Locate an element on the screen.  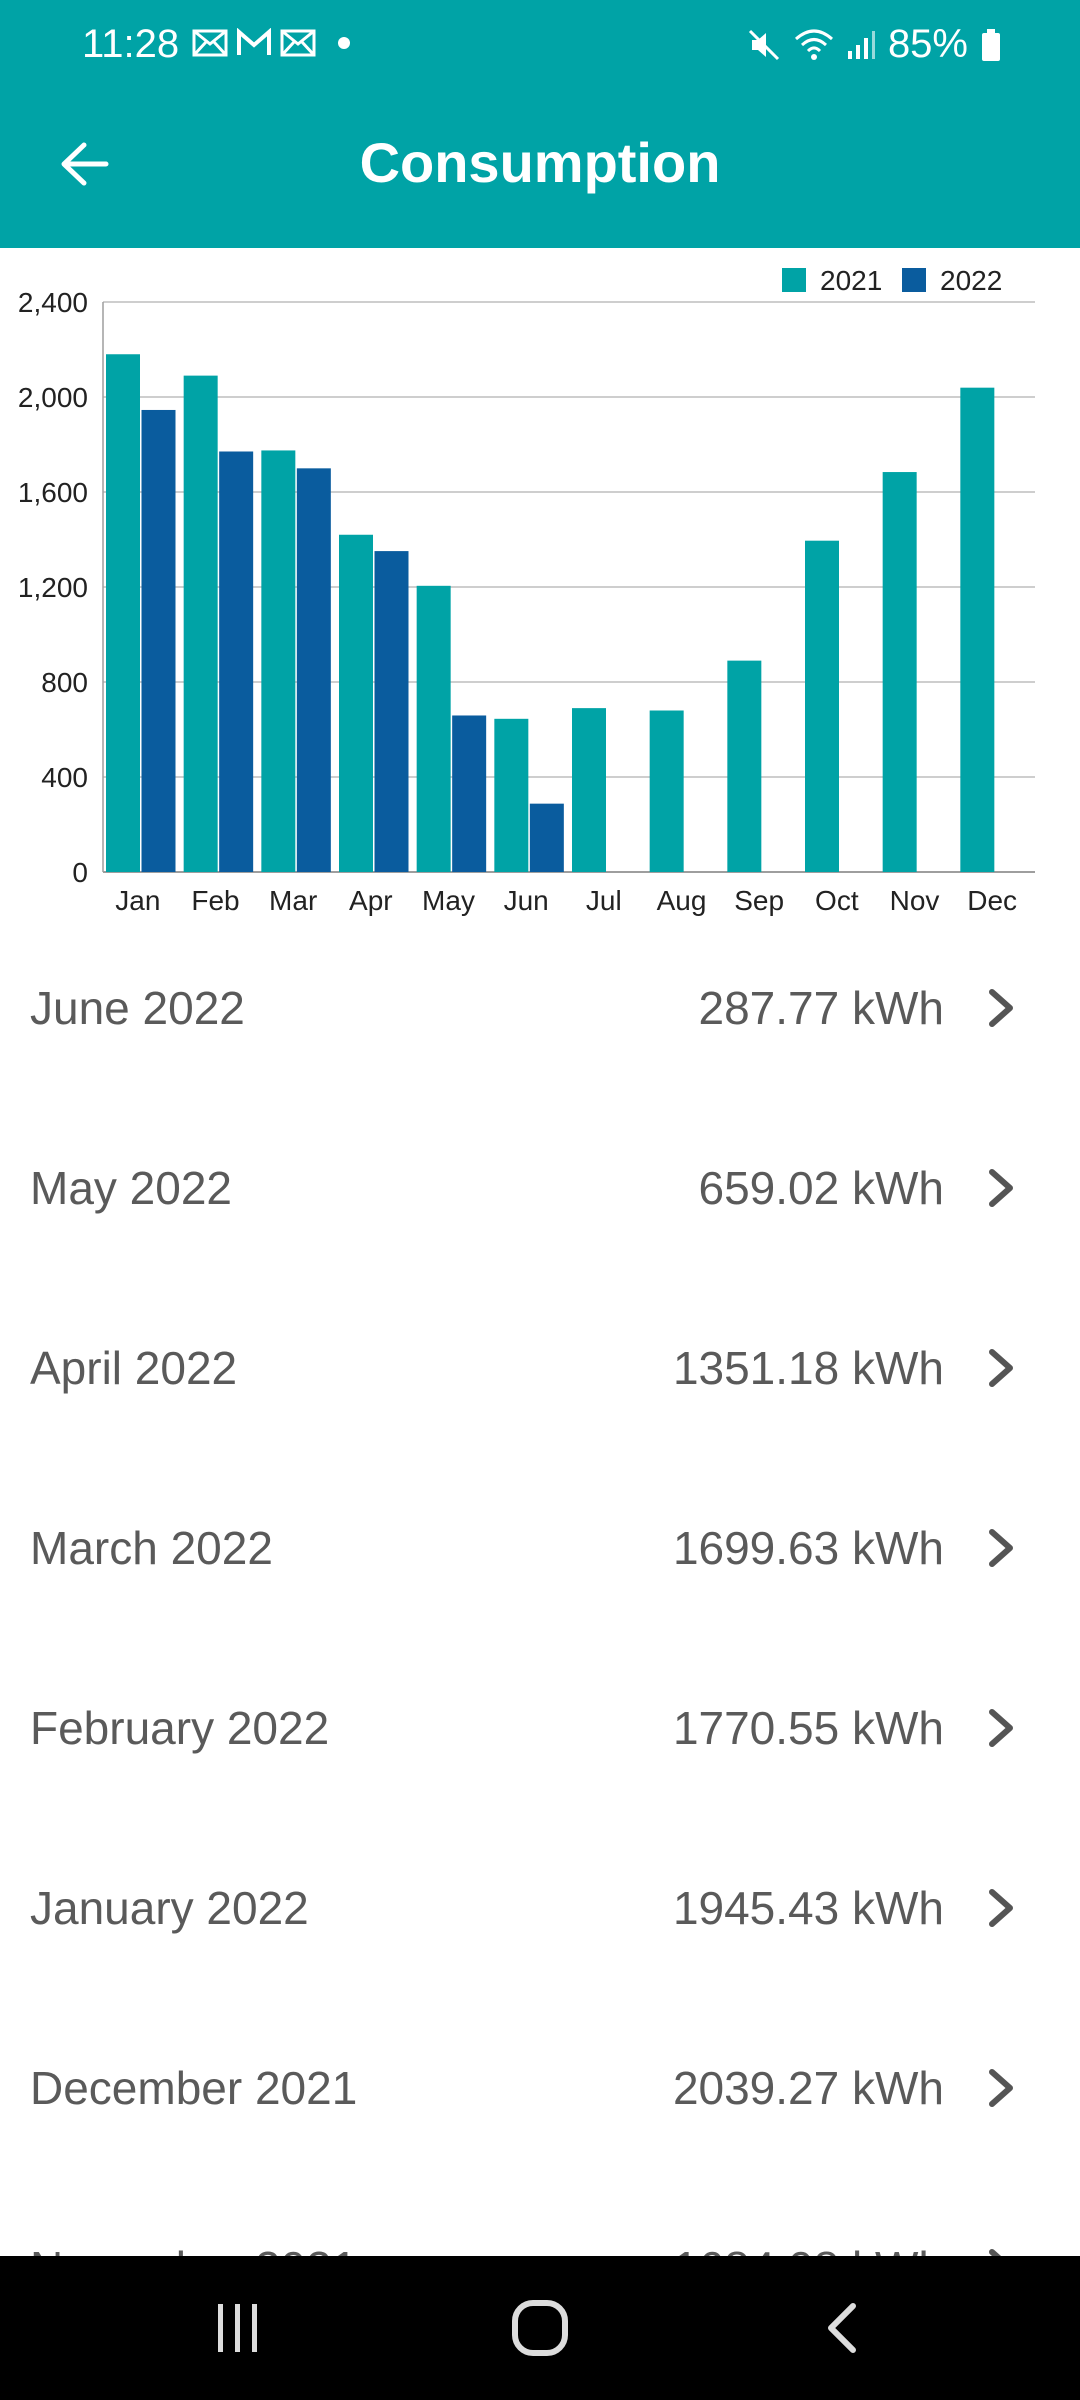
system-nav-bar is located at coordinates (540, 2328).